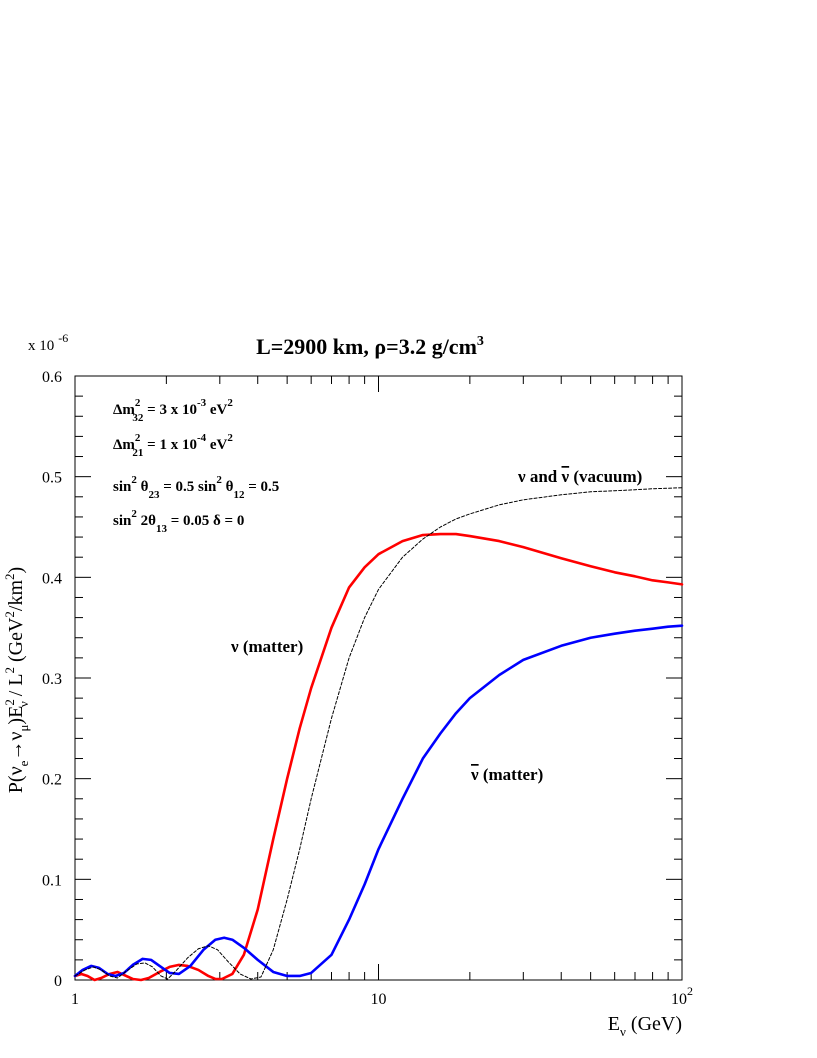 This screenshot has height=1058, width=817. What do you see at coordinates (41, 346) in the screenshot?
I see `y-multiplier-base: x 10` at bounding box center [41, 346].